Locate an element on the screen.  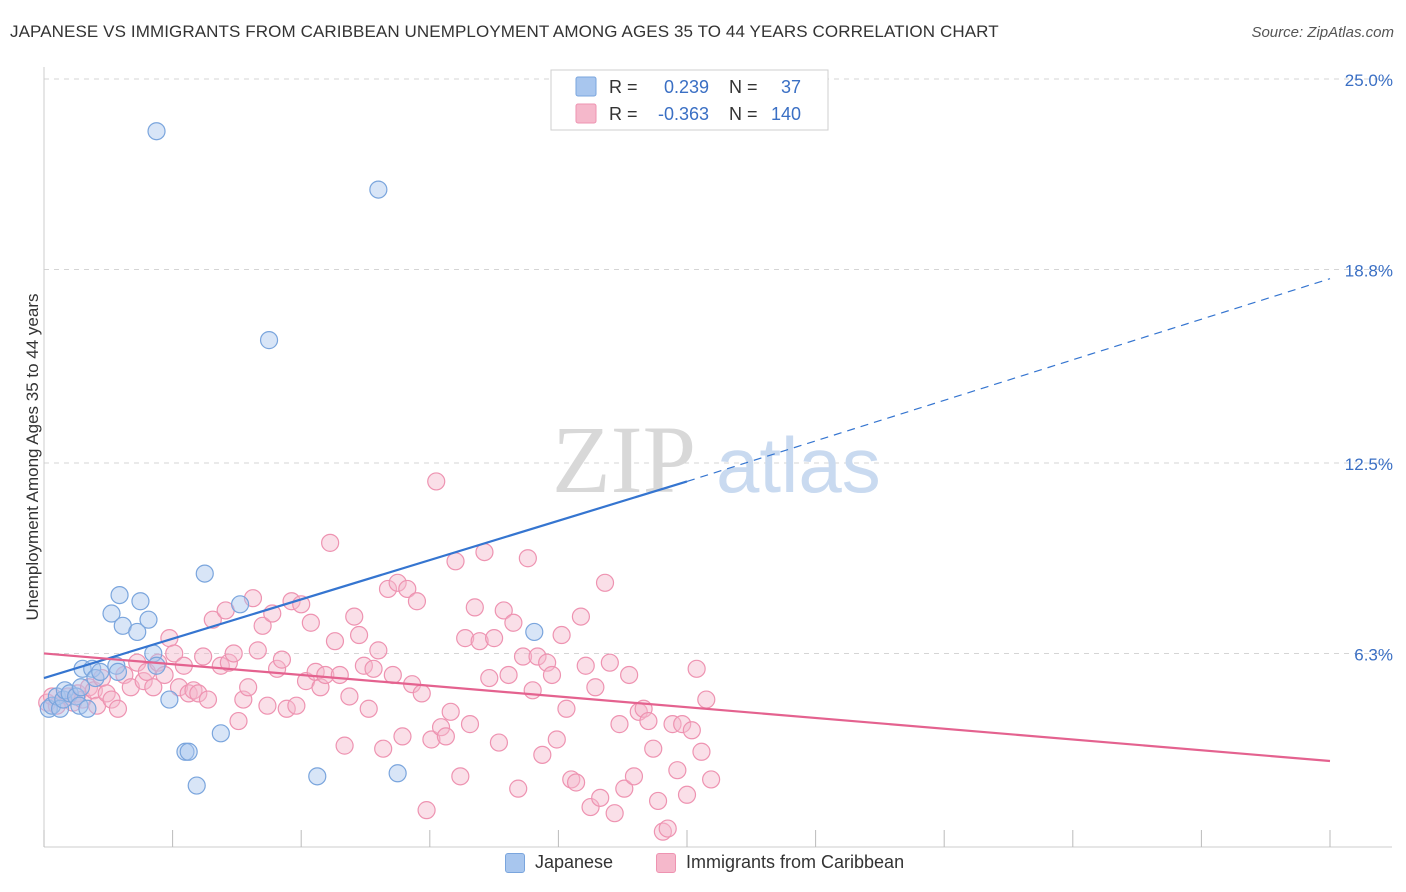
legend-swatch-japanese is located at coordinates (586, 86).